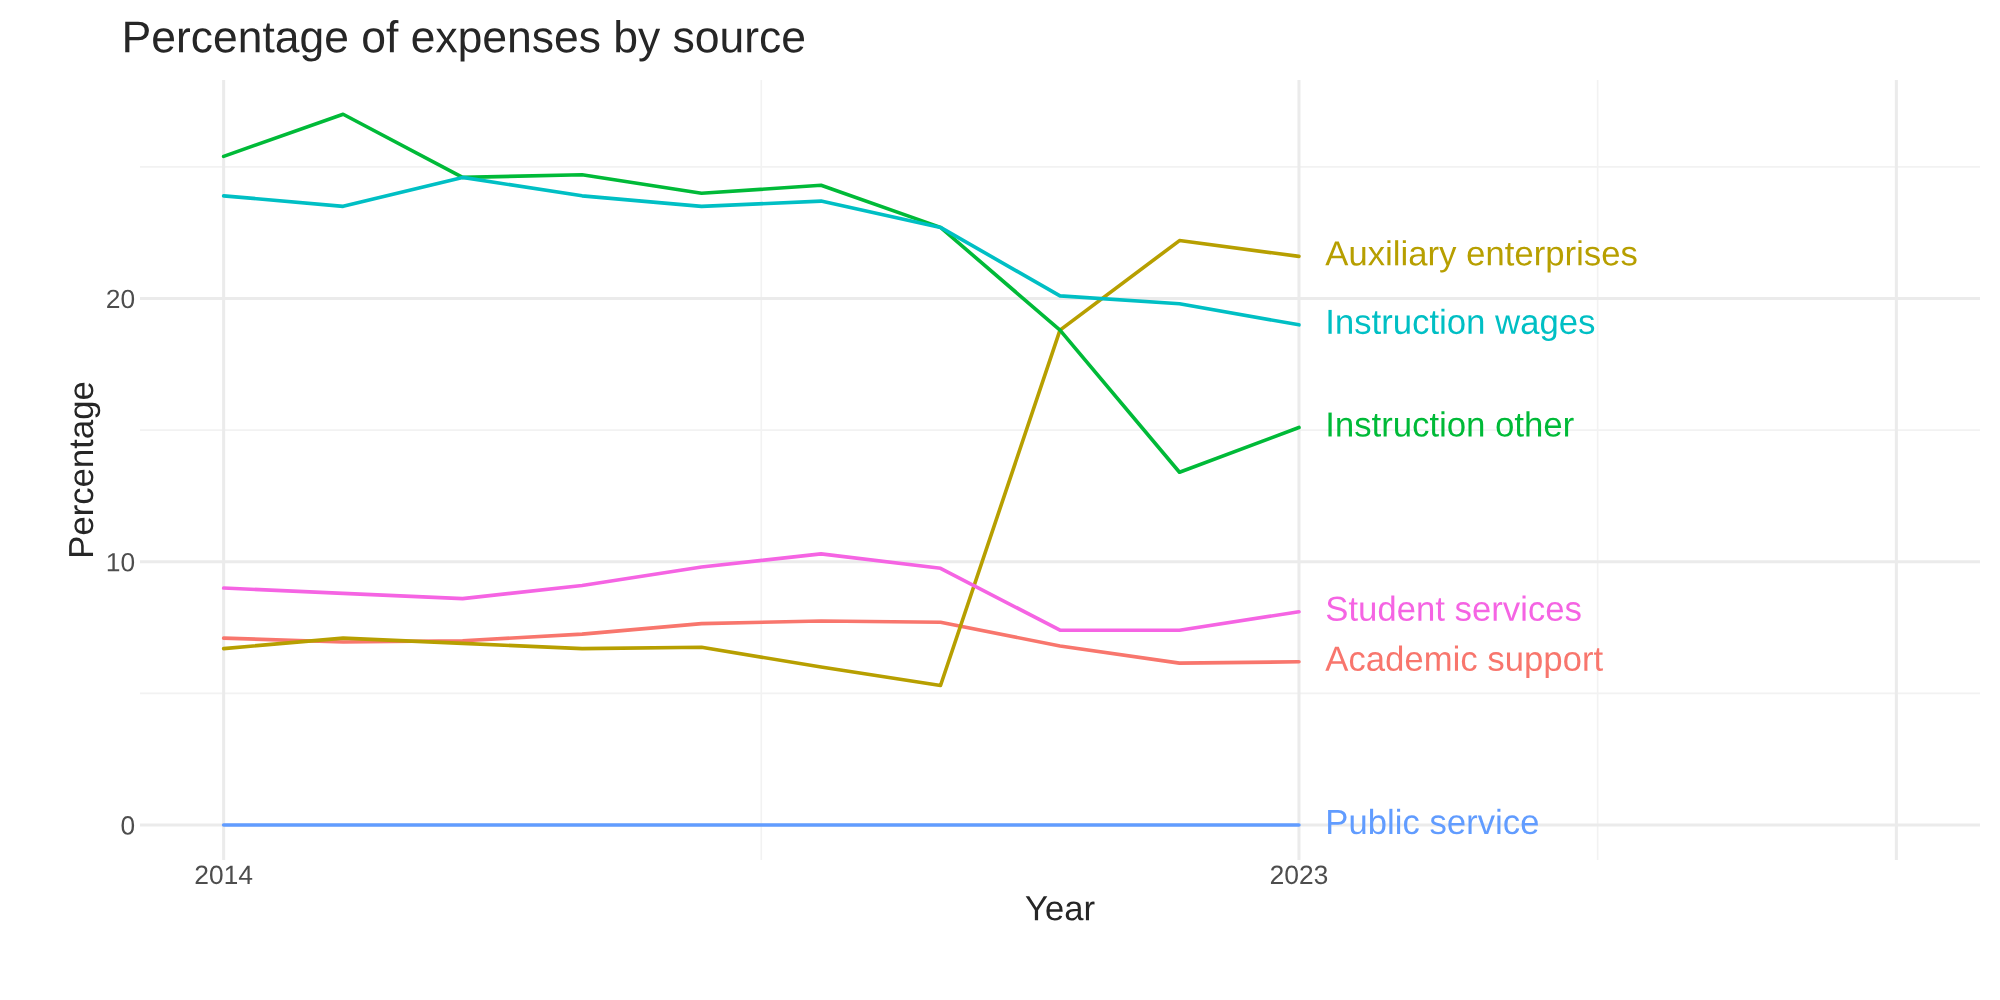  What do you see at coordinates (224, 875) in the screenshot?
I see `x-tick-label: 2014` at bounding box center [224, 875].